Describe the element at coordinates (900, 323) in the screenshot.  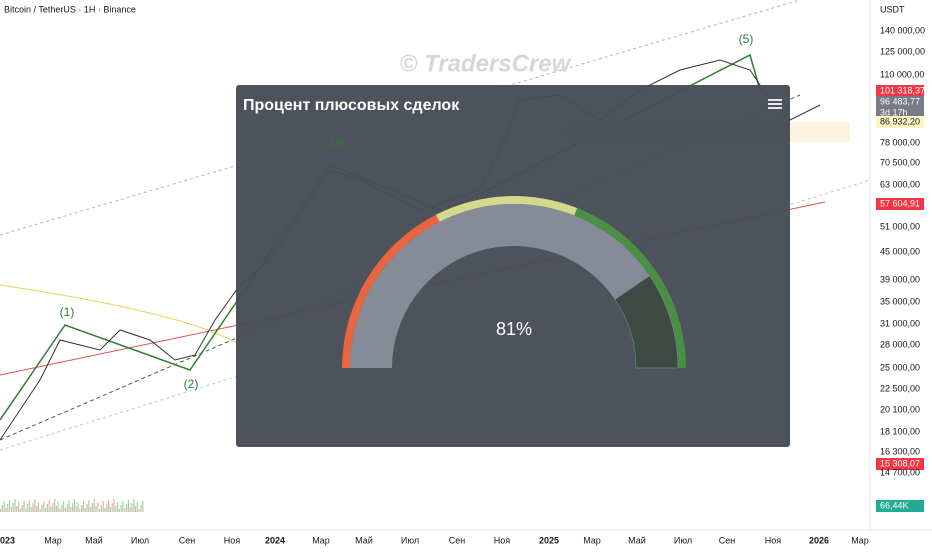
I see `price-label: 31 000,00` at that location.